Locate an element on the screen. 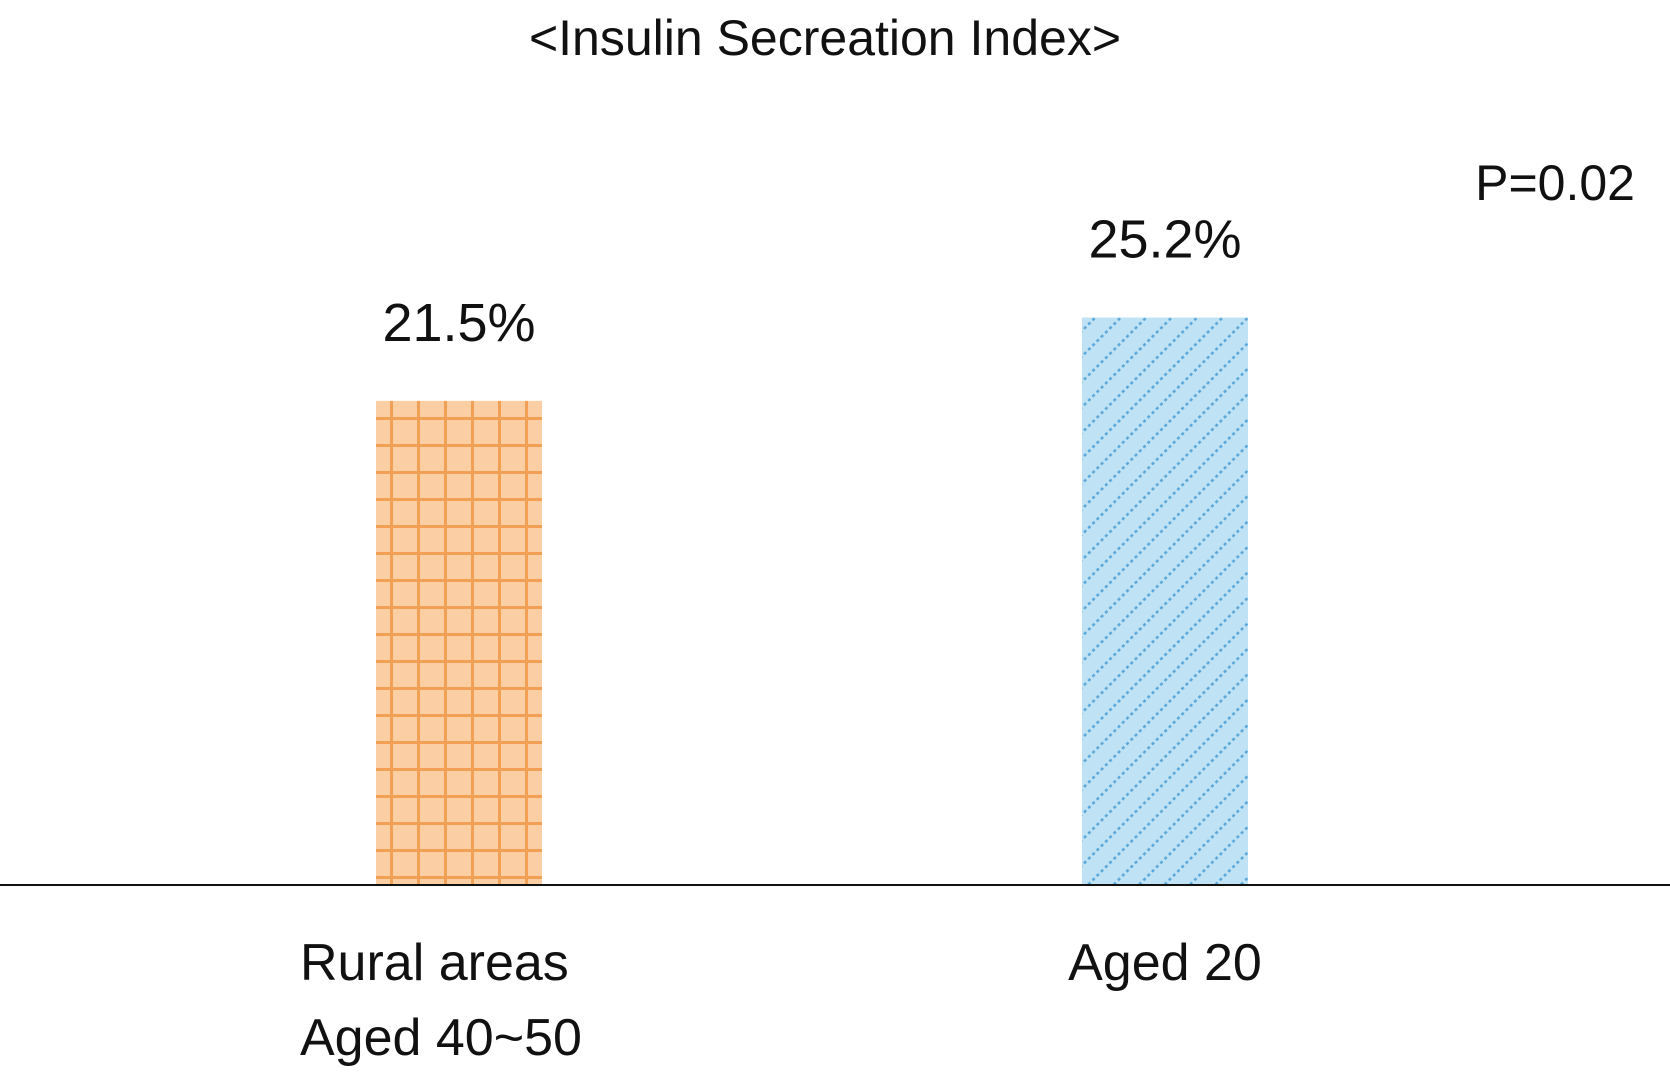 Image resolution: width=1670 pixels, height=1076 pixels. chart-title: <Insulin Secreation Index> is located at coordinates (825, 38).